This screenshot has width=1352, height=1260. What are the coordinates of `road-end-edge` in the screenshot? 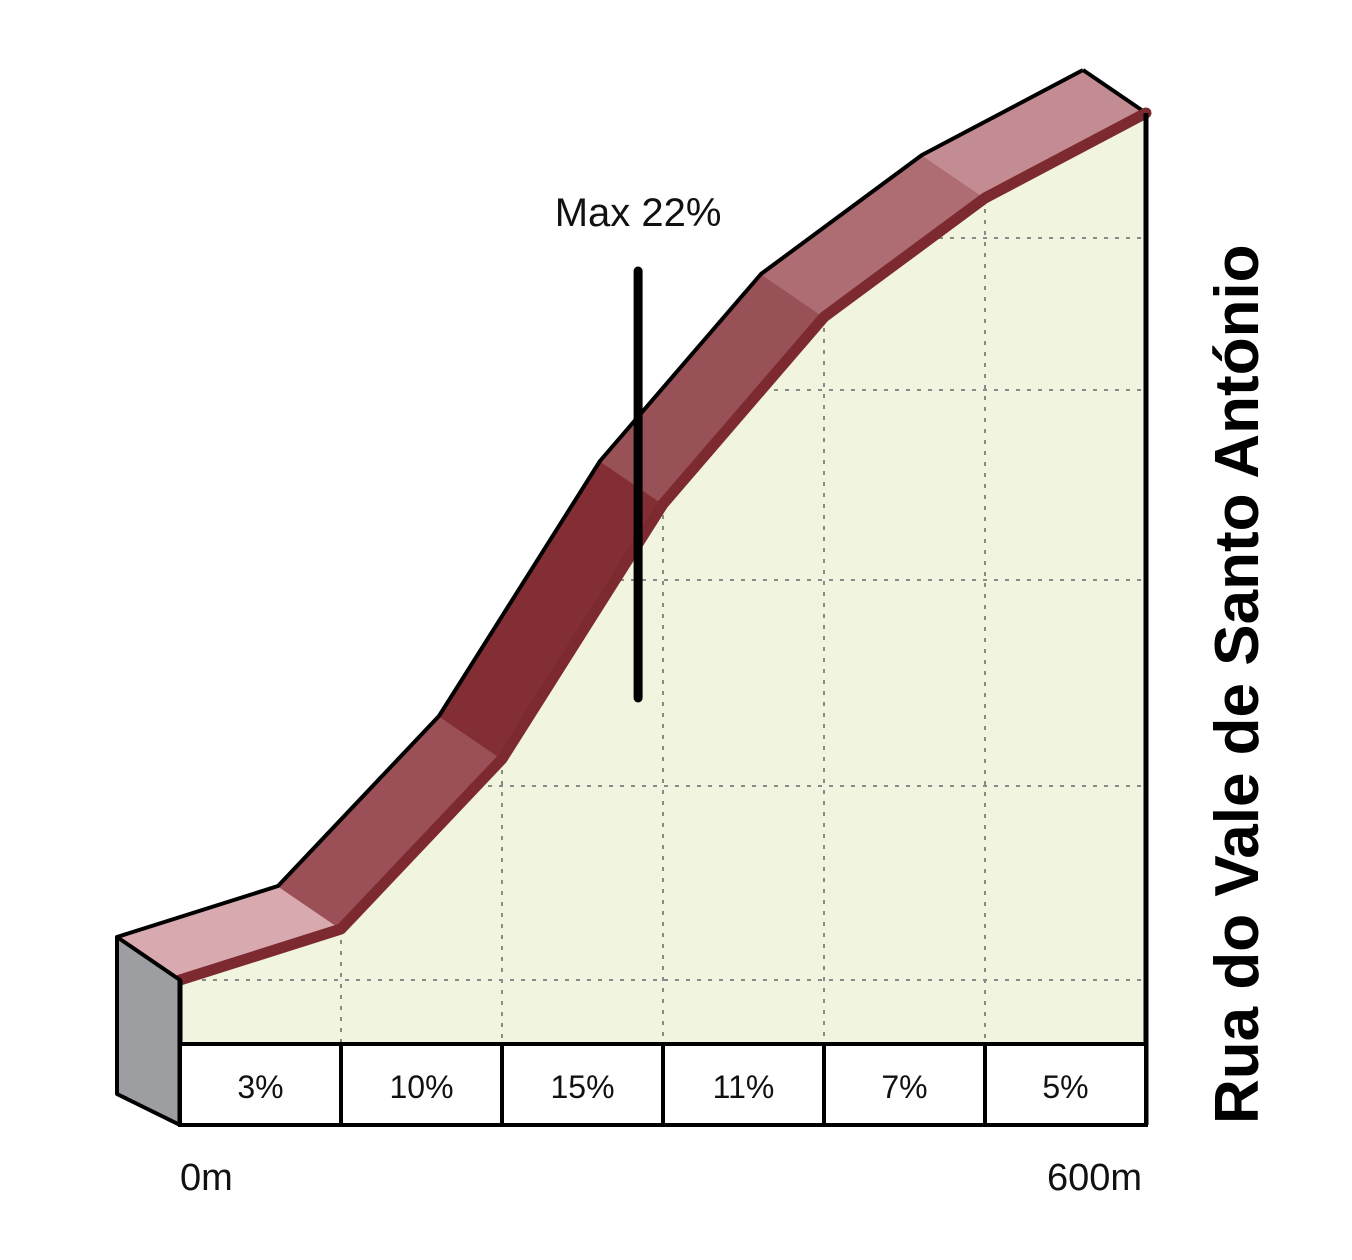 It's located at (1114, 91).